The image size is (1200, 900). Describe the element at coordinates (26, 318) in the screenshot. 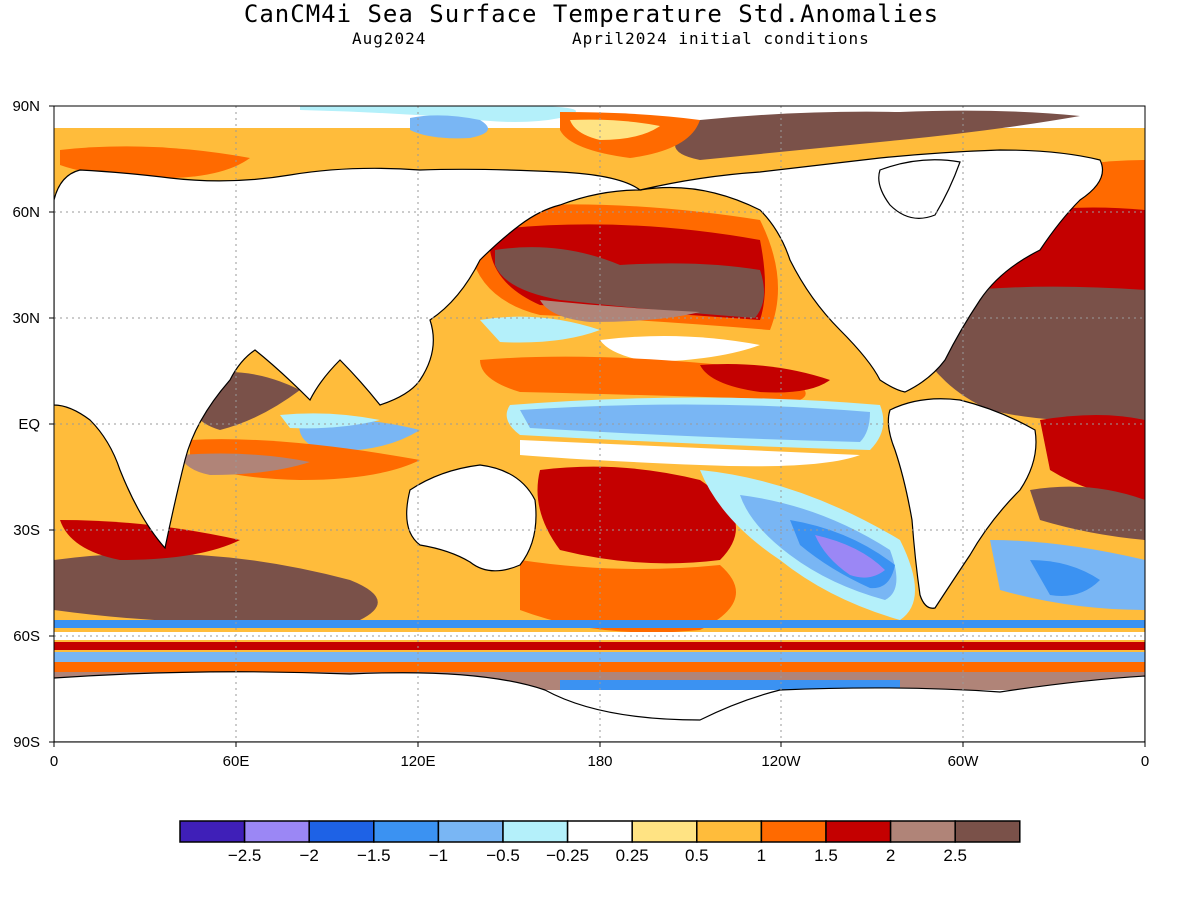

I see `lat-label-30n: 30N` at that location.